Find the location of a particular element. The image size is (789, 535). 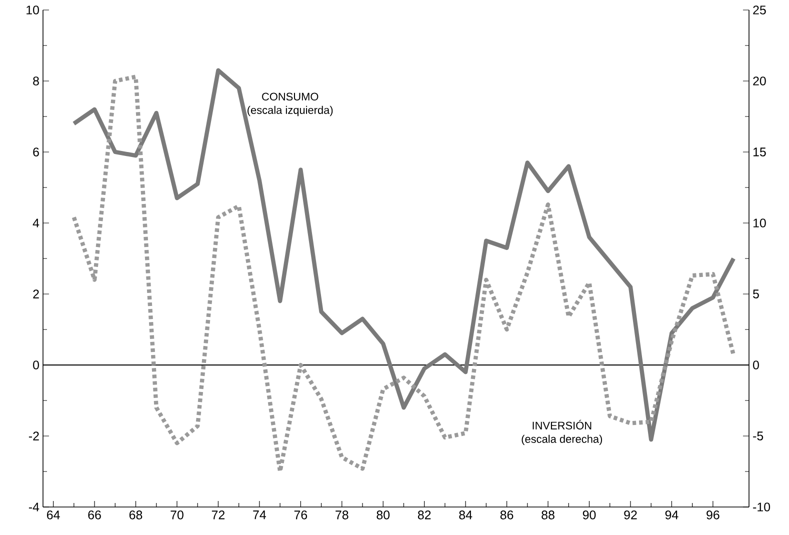

series-label: INVERSIÓN is located at coordinates (562, 425).